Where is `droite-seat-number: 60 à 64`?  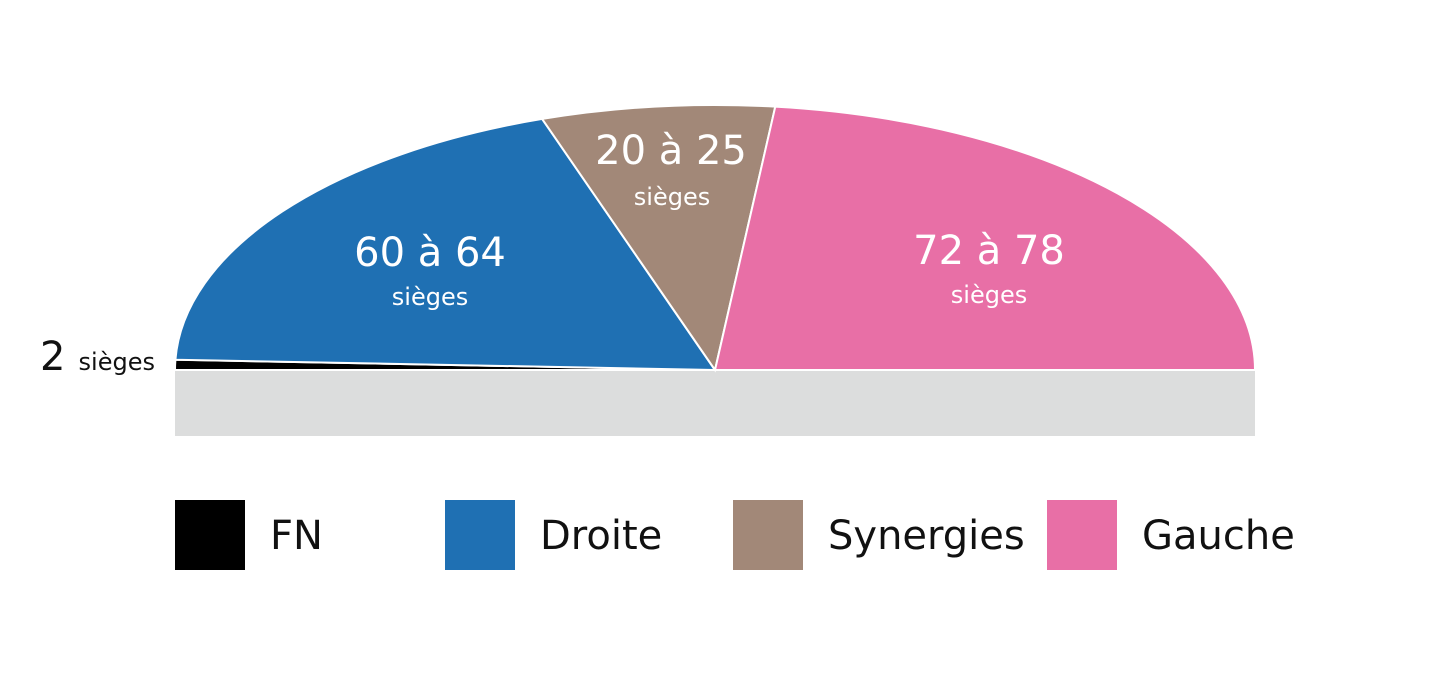
droite-seat-number: 60 à 64 is located at coordinates (430, 253).